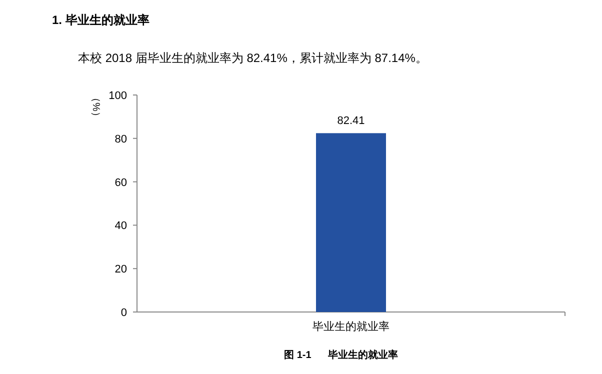 The width and height of the screenshot is (602, 374). I want to click on y-tick-label: 100, so click(117, 96).